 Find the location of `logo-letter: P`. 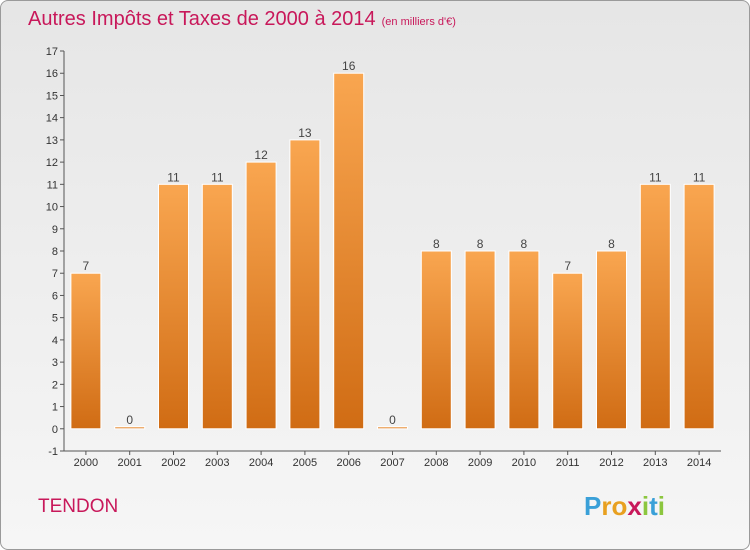

logo-letter: P is located at coordinates (593, 506).